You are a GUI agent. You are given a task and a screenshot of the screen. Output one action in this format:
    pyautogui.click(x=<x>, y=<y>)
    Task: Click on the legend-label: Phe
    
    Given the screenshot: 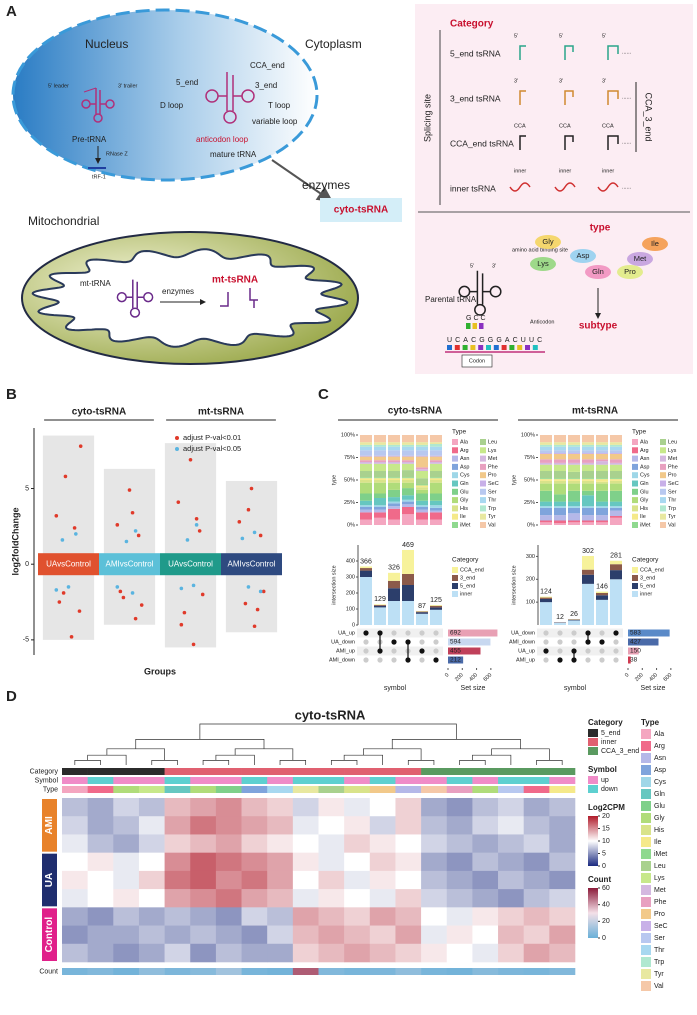 What is the action you would take?
    pyautogui.click(x=660, y=902)
    